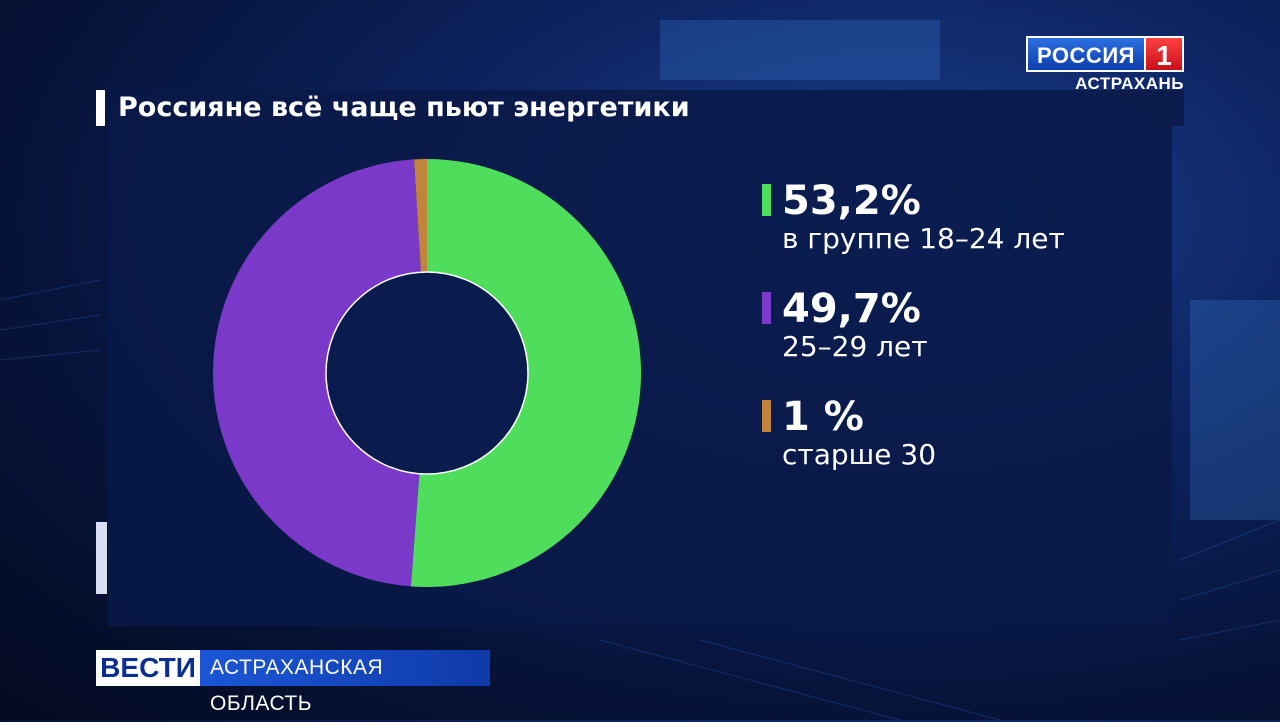  I want to click on chart-title: Россияне всё чаще пьют энергетики, so click(404, 107).